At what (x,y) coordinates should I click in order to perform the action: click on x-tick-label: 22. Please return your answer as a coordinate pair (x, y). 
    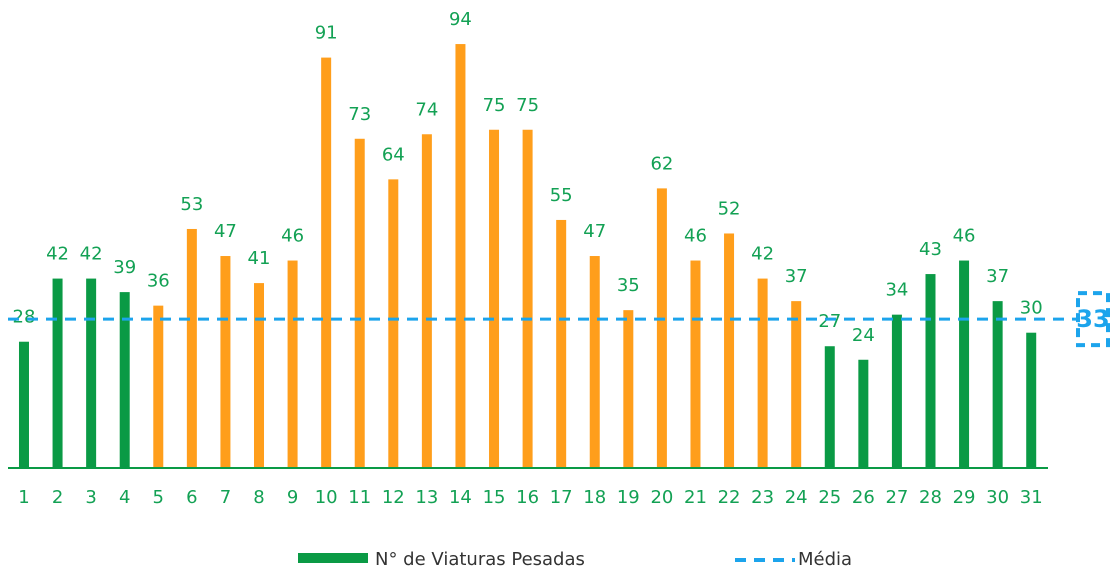
    Looking at the image, I should click on (729, 497).